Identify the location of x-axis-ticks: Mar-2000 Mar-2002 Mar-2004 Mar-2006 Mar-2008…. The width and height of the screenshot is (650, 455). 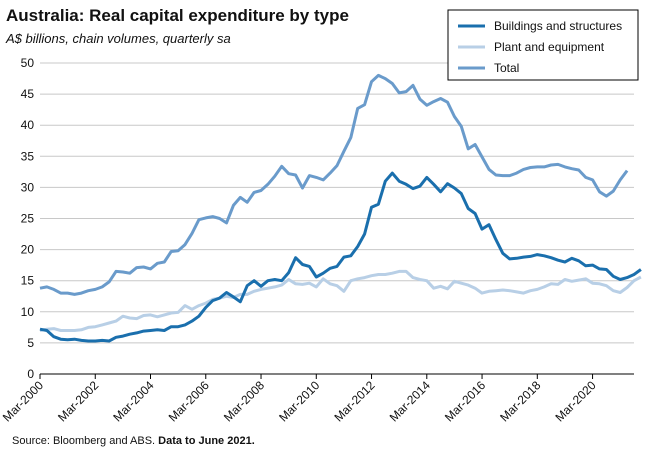
(299, 399).